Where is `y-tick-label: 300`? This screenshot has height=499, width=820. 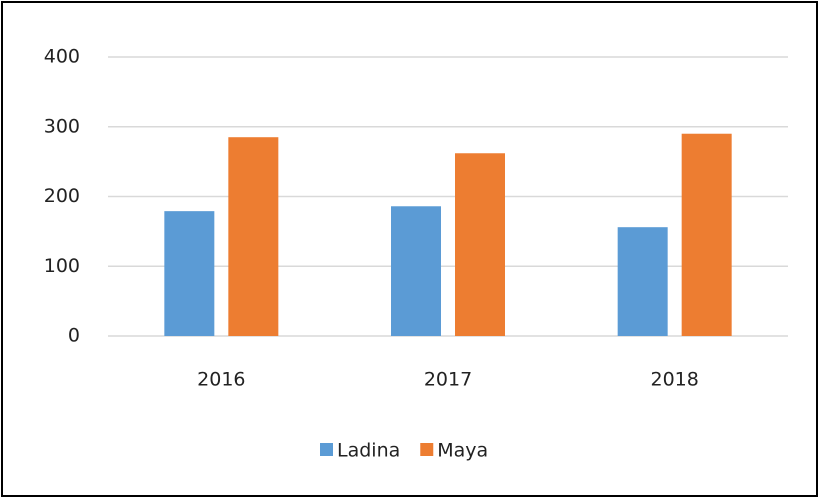
y-tick-label: 300 is located at coordinates (62, 126).